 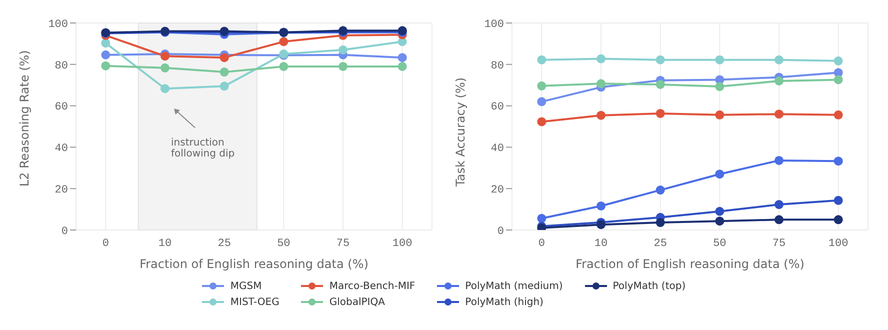 I want to click on legend-label: PolyMath (top), so click(x=649, y=286).